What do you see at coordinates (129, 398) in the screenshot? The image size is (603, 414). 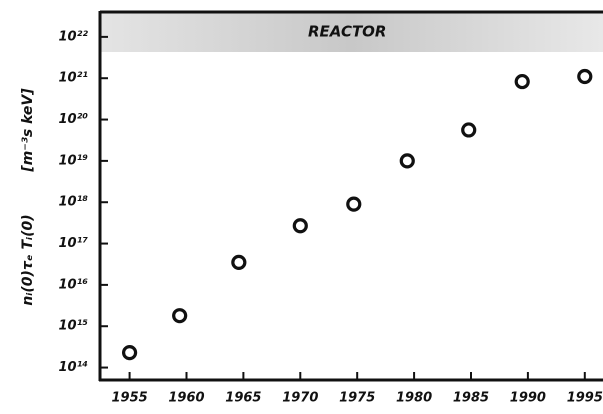 I see `x-tick-label: 1955` at bounding box center [129, 398].